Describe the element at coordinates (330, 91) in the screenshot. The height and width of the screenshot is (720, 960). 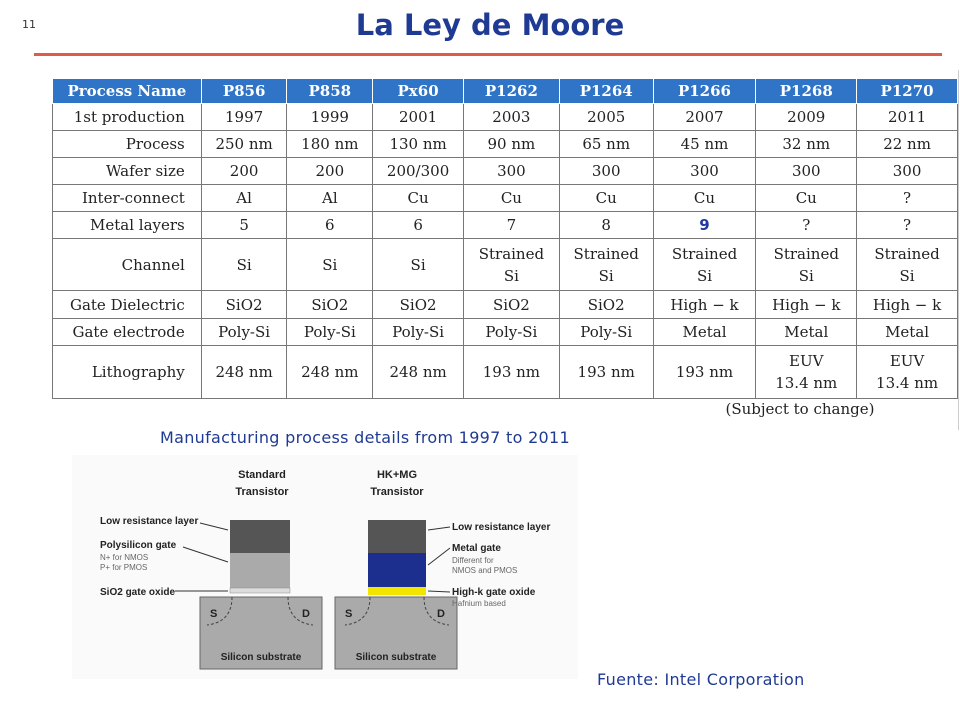
I see `header-cell: P858` at that location.